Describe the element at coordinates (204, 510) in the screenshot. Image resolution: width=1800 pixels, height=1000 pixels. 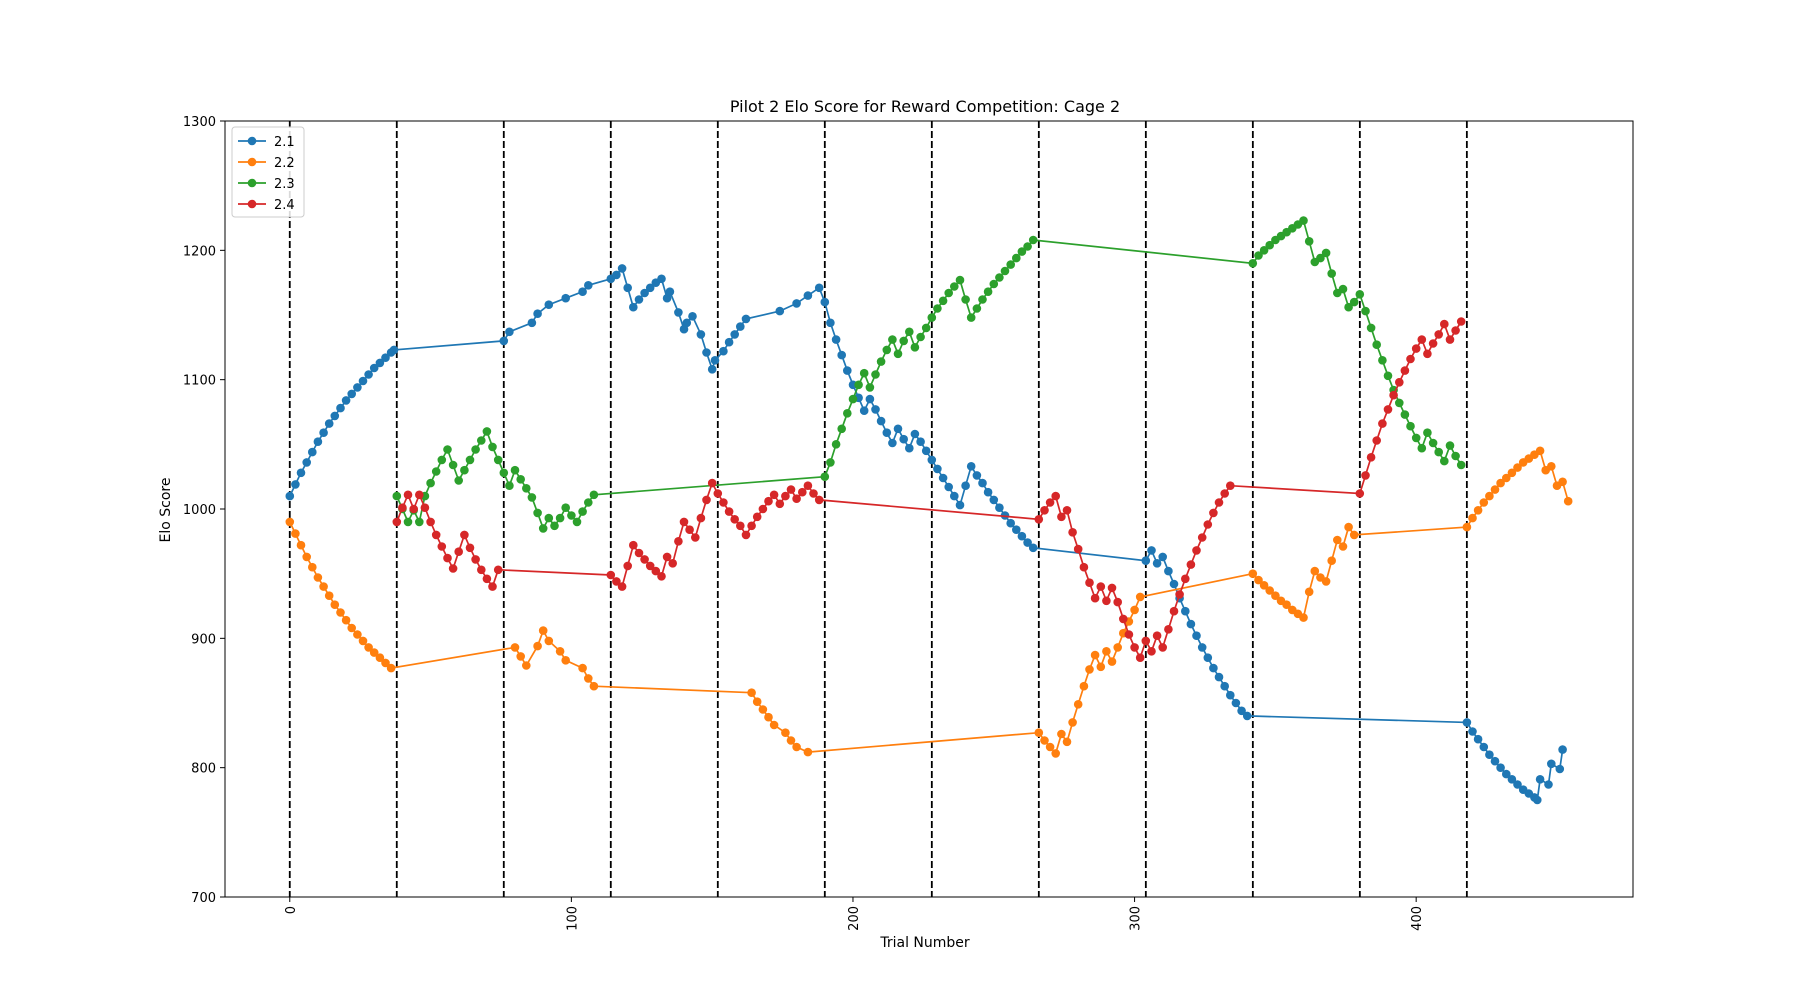
I see `y-axis-ticks: 700 800 900 1000 1100 1200 1300` at that location.